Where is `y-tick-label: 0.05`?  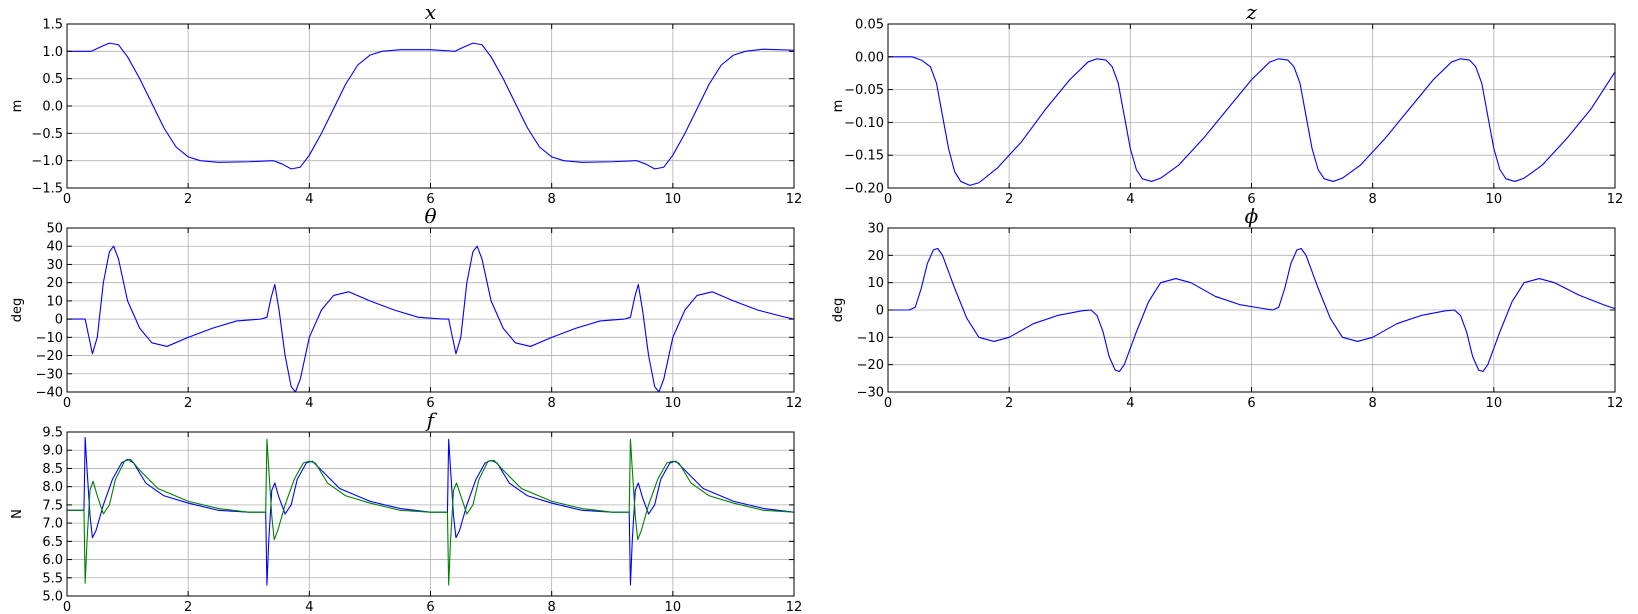
y-tick-label: 0.05 is located at coordinates (869, 25).